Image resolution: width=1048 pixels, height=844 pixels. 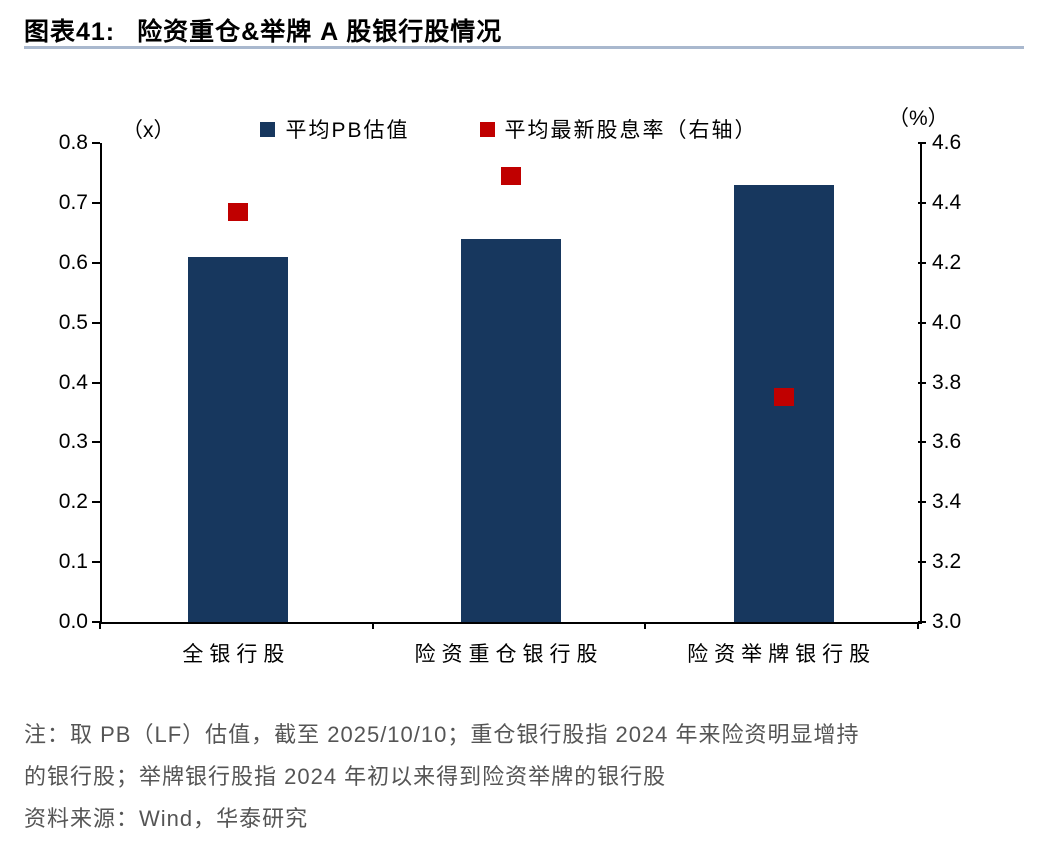 What do you see at coordinates (73, 142) in the screenshot?
I see `left-axis-tick-label: 0.8` at bounding box center [73, 142].